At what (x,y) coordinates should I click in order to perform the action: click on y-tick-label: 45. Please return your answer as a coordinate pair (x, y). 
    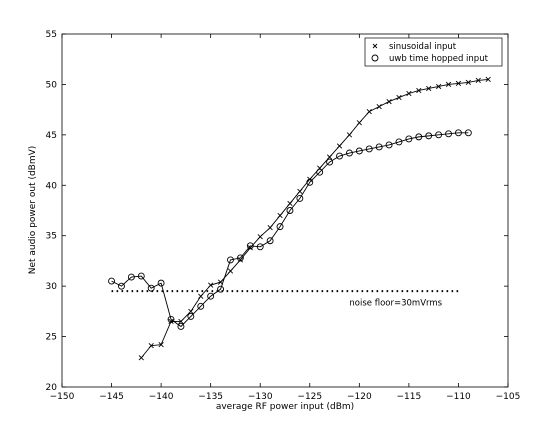
    Looking at the image, I should click on (51, 136).